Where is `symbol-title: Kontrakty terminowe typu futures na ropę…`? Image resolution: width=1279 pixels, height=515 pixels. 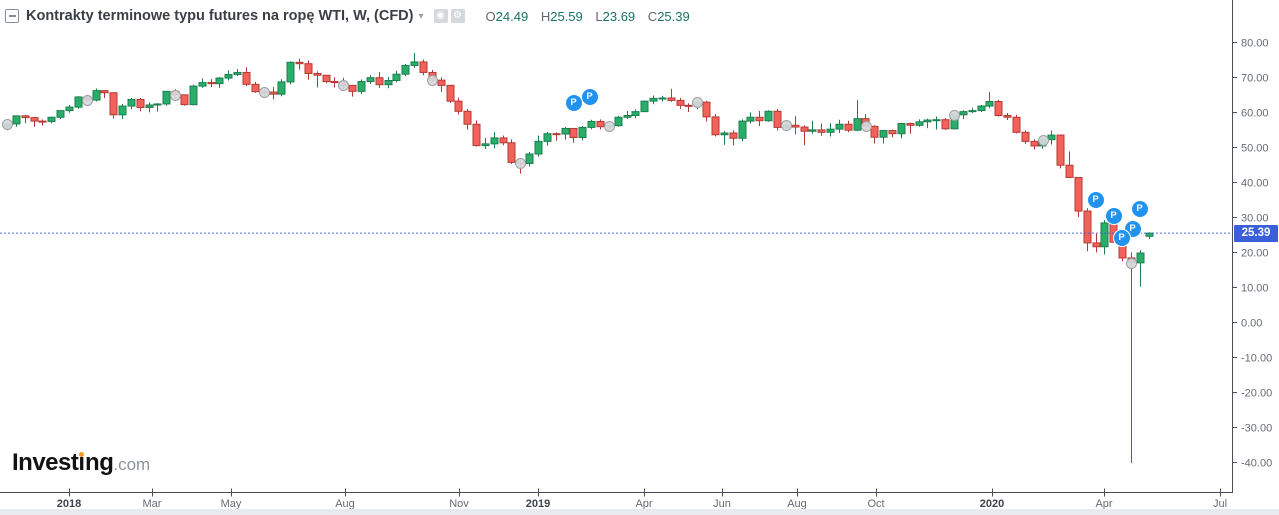 symbol-title: Kontrakty terminowe typu futures na ropę… is located at coordinates (220, 16).